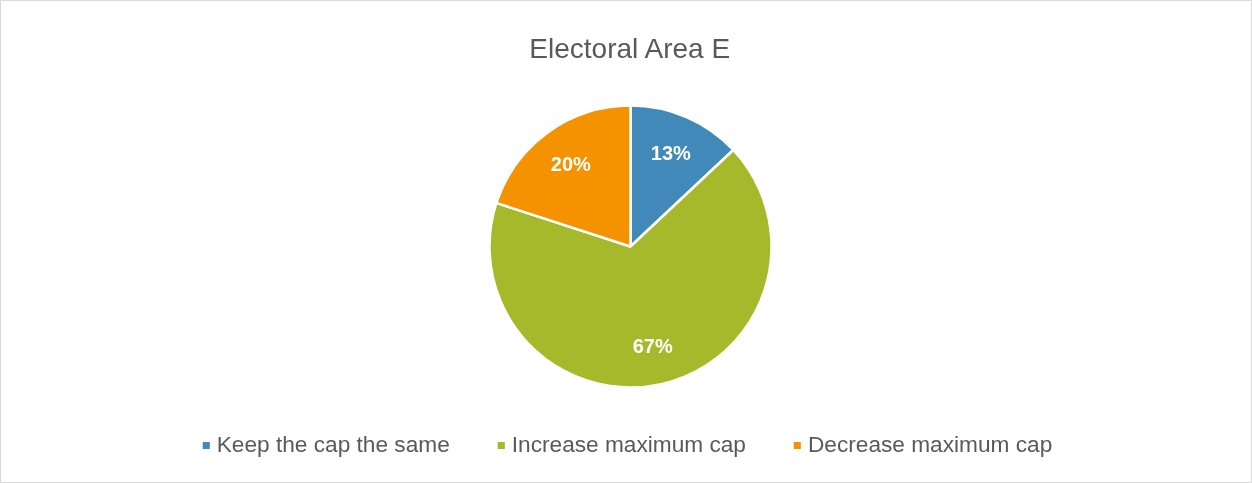  Describe the element at coordinates (333, 444) in the screenshot. I see `legend-label: Keep the cap the same` at that location.